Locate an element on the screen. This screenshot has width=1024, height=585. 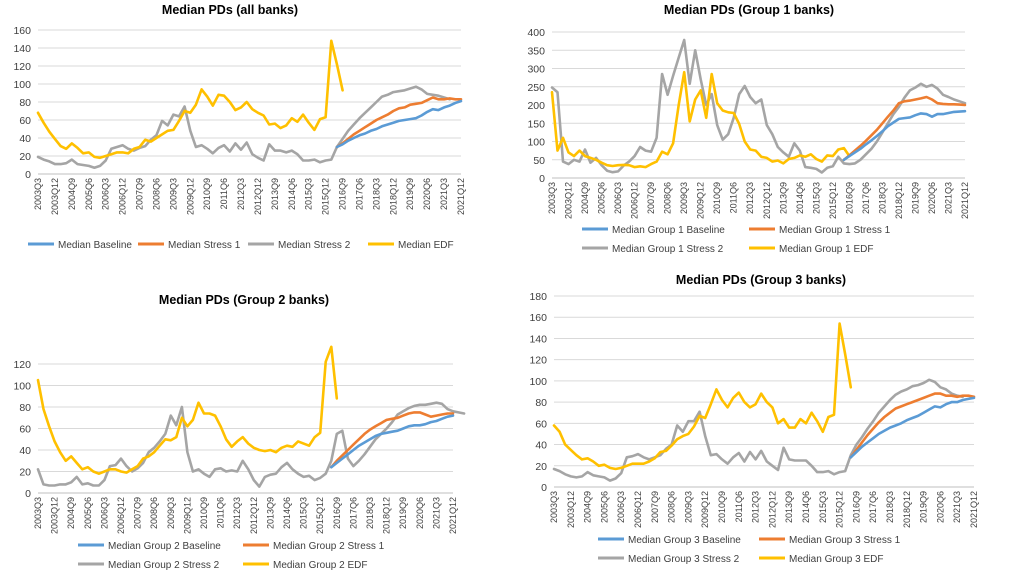
chart-title: Median PDs (Group 1 banks) is located at coordinates (749, 10).